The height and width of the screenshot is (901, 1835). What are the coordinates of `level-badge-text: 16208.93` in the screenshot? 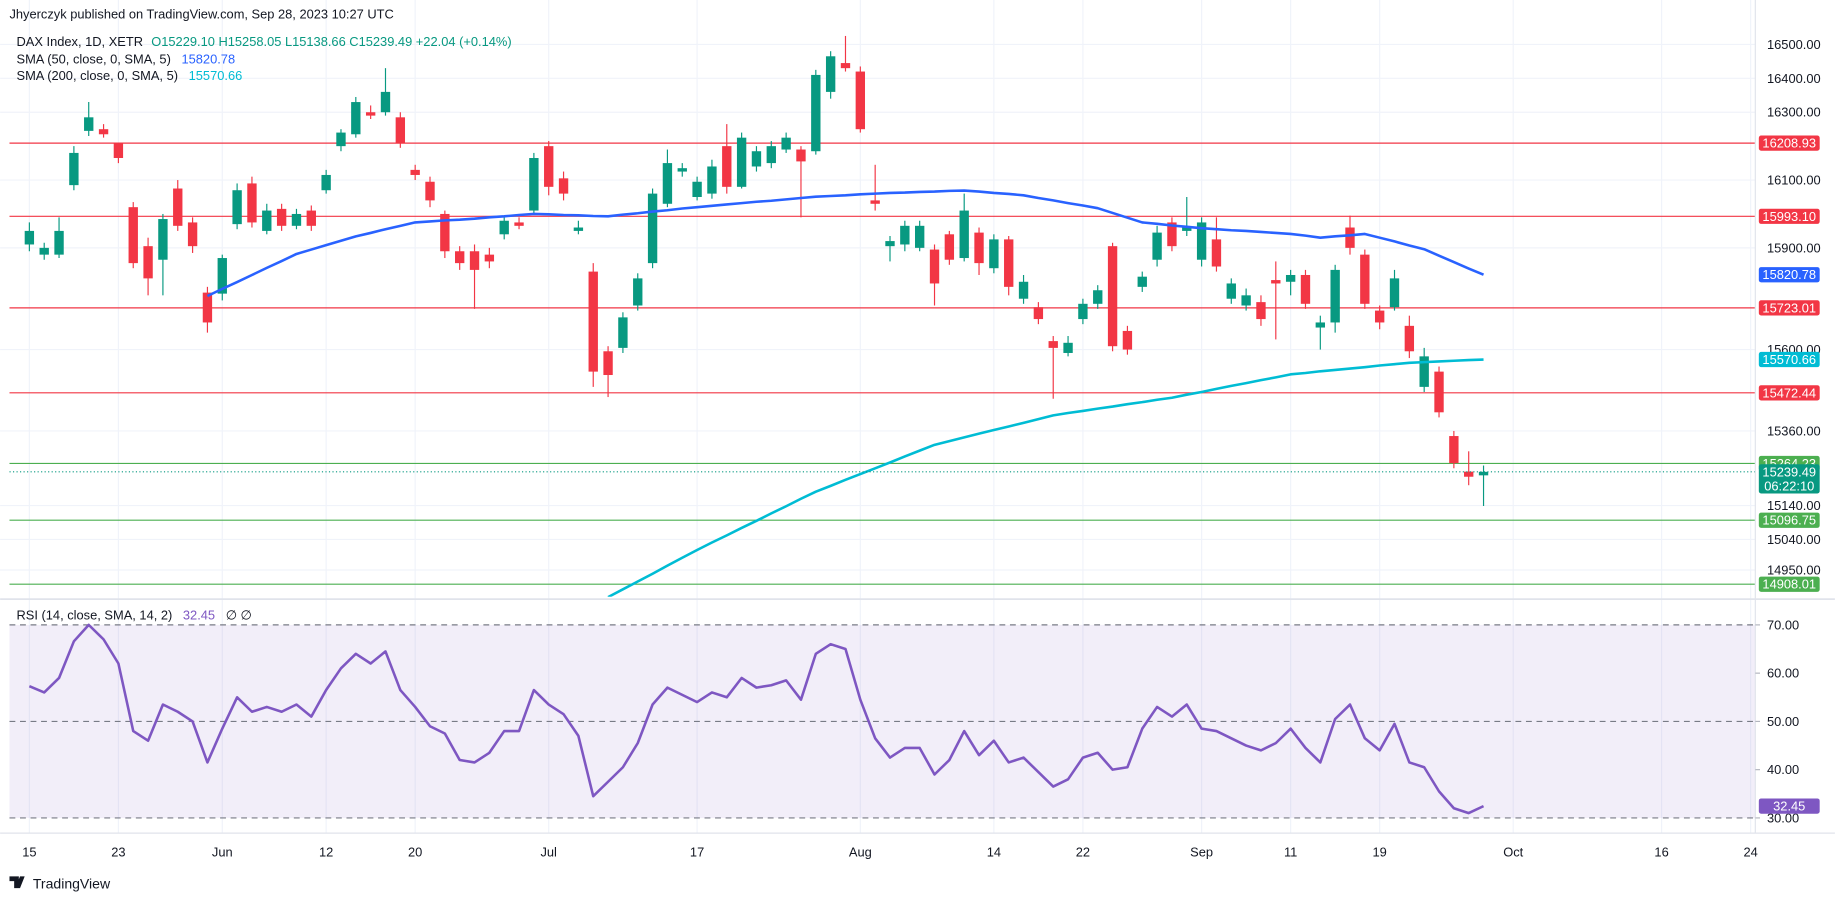 It's located at (1789, 143).